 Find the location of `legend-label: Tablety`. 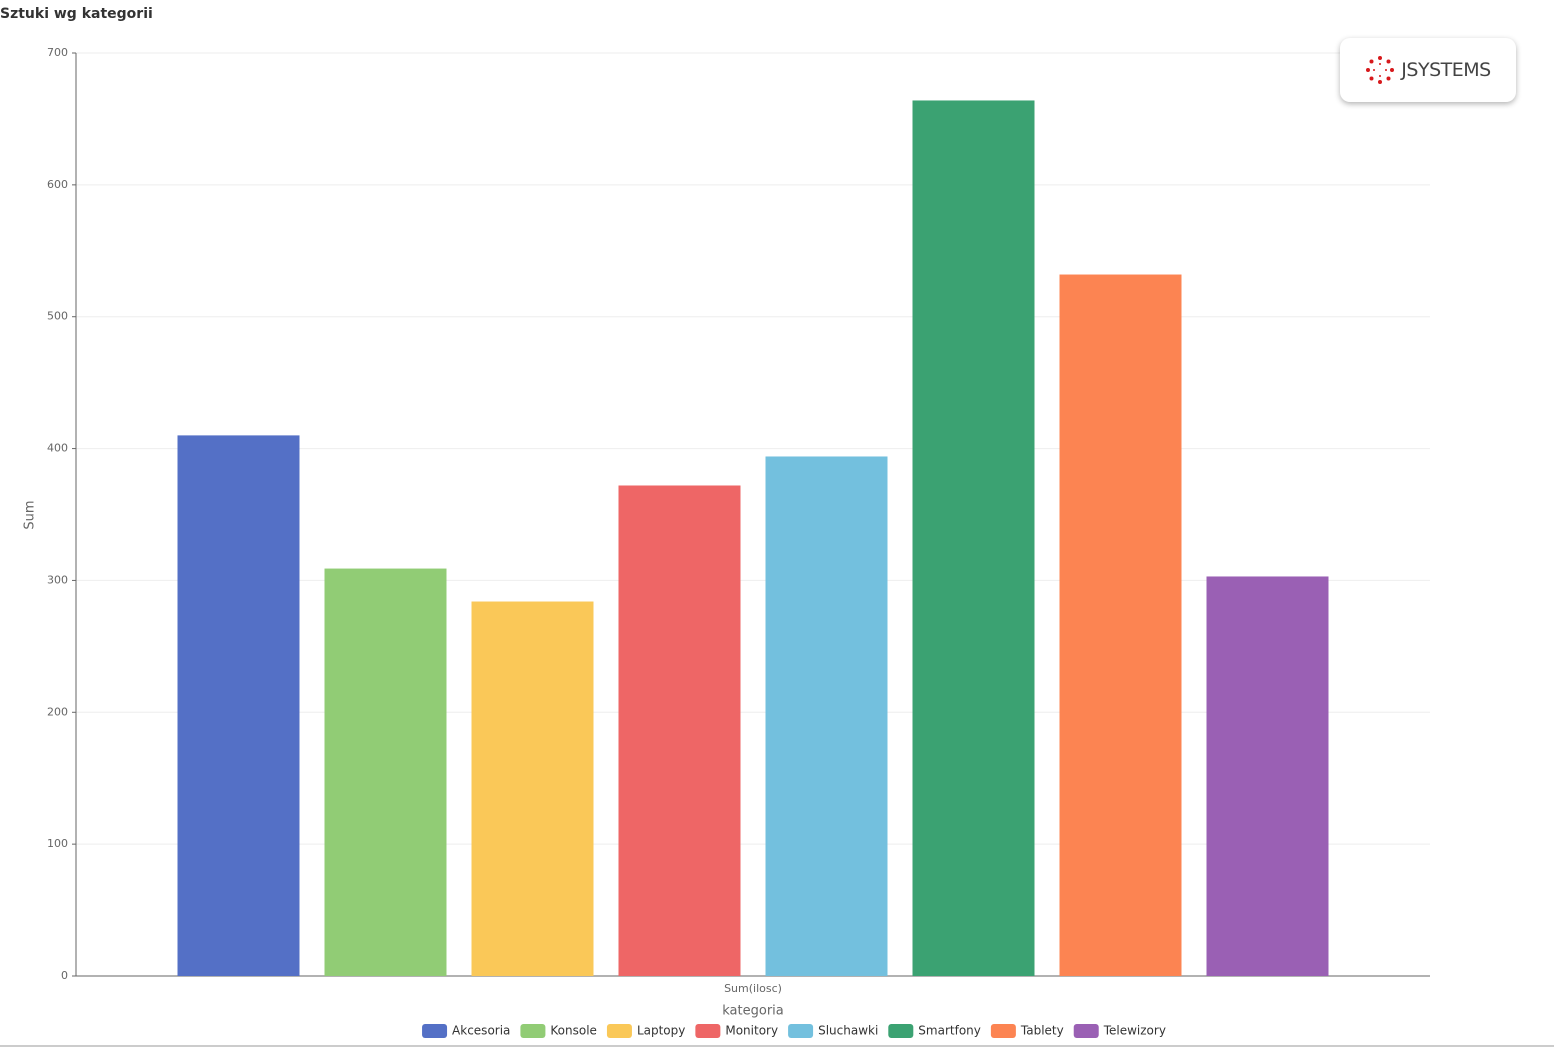

legend-label: Tablety is located at coordinates (1042, 1031).